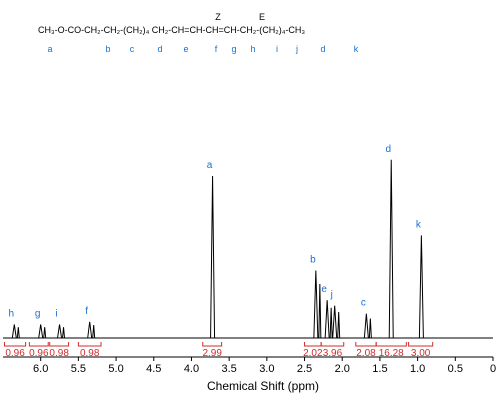 The height and width of the screenshot is (406, 500). What do you see at coordinates (12, 314) in the screenshot?
I see `peak-label: h` at bounding box center [12, 314].